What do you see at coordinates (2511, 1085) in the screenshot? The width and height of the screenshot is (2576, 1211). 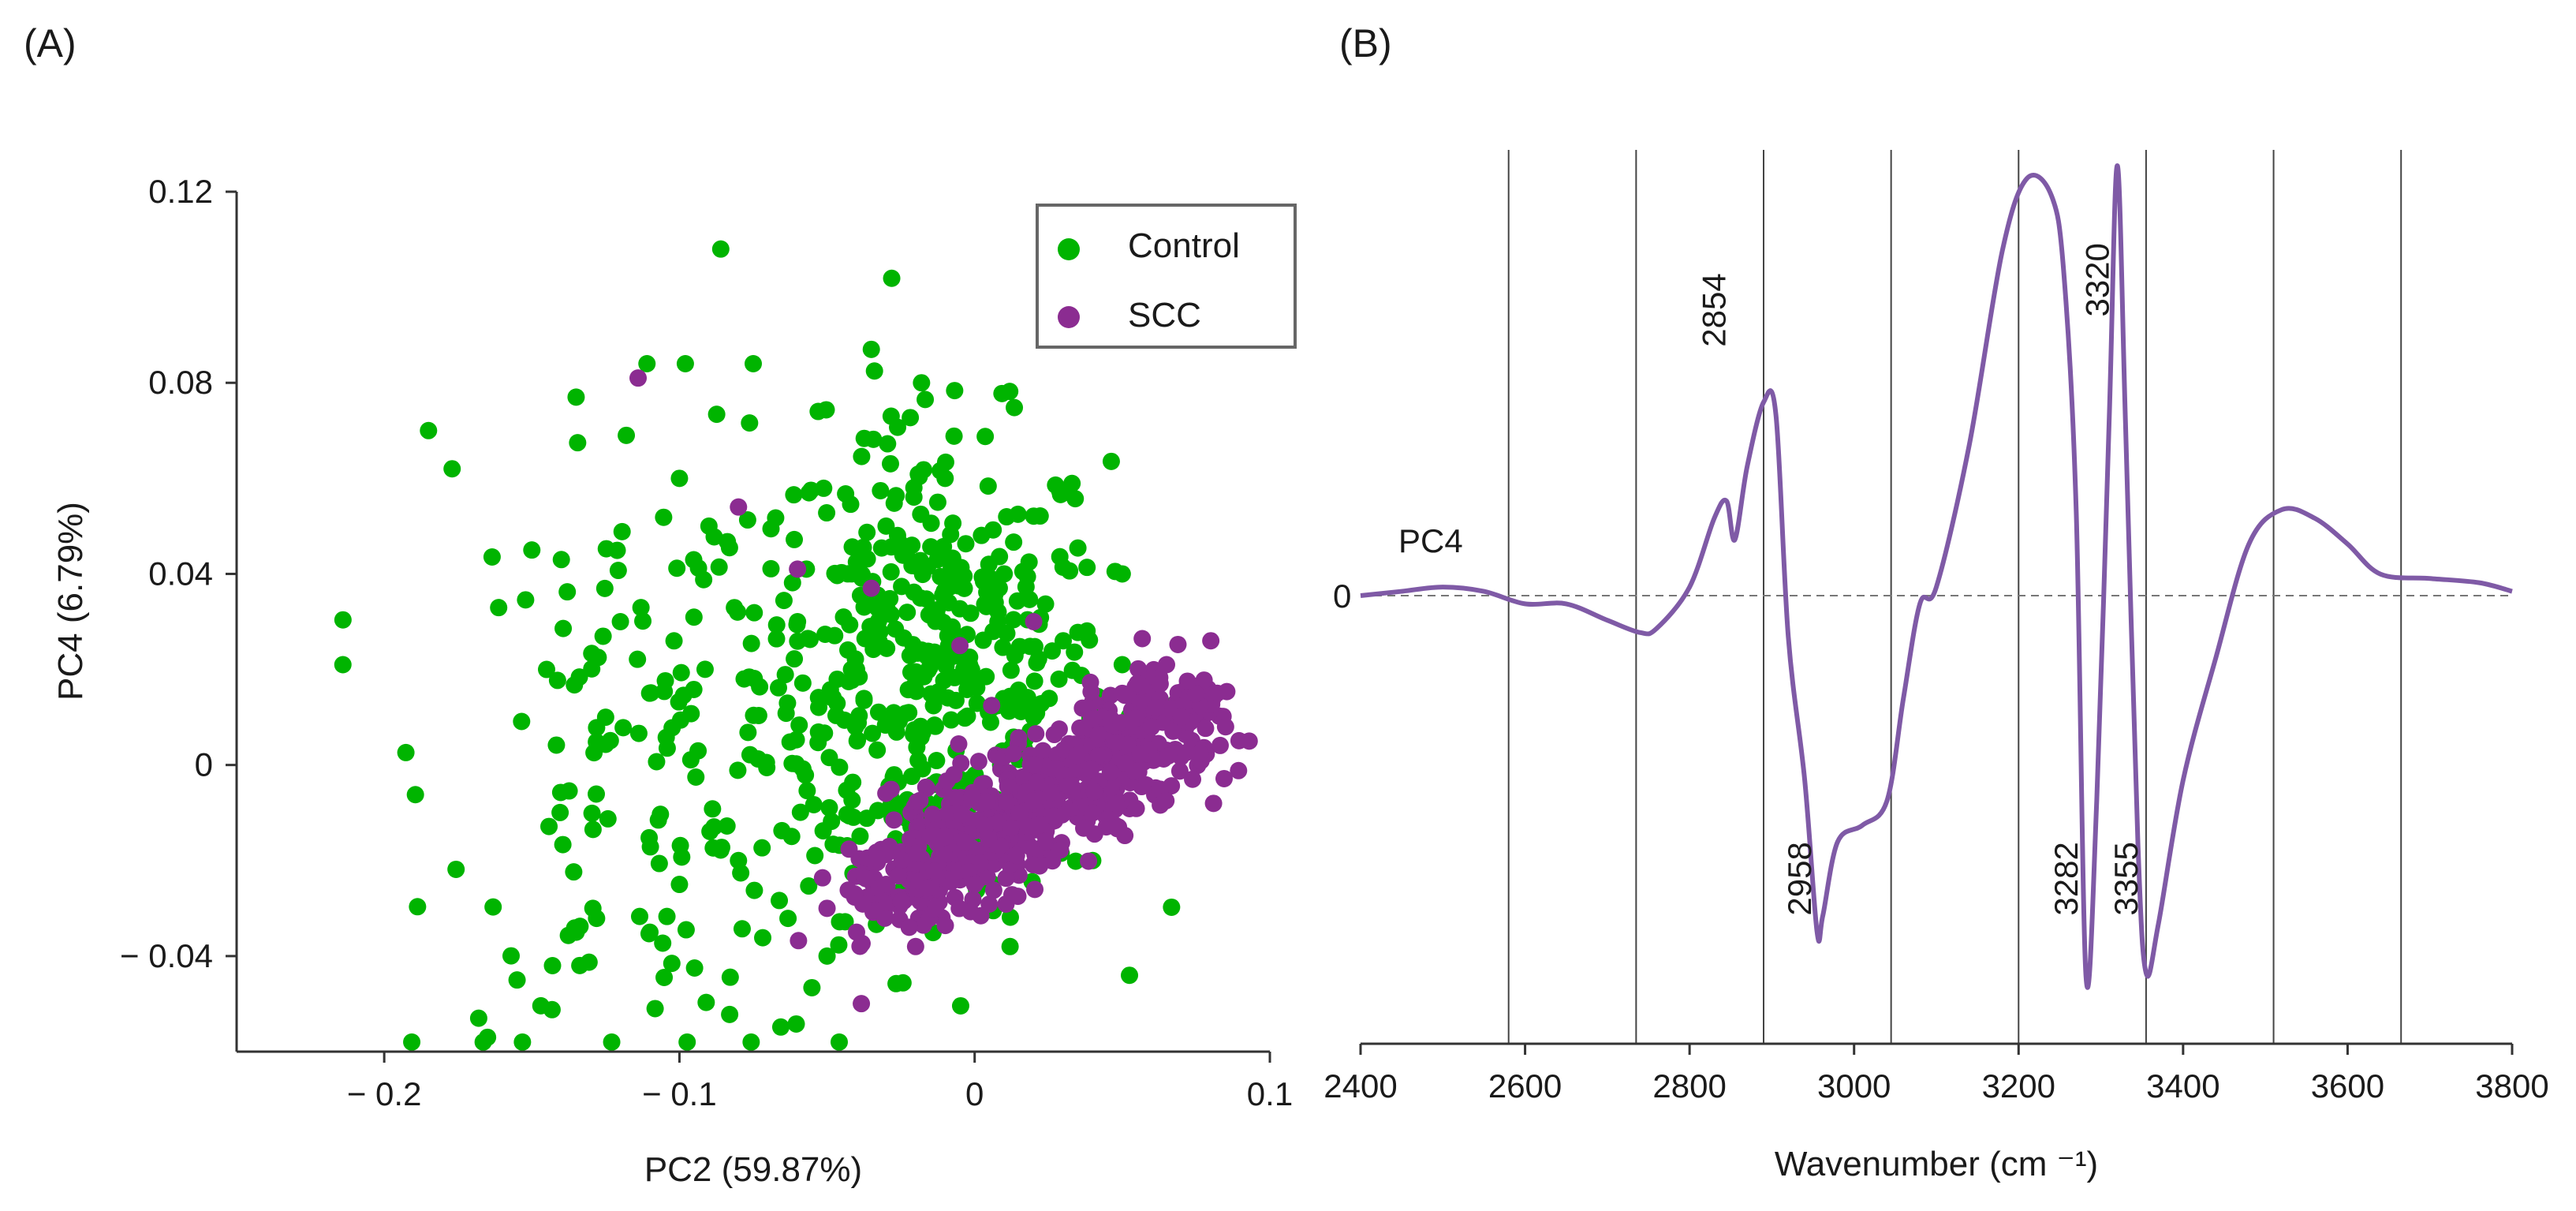 I see `b-x-tick-label: 3800` at bounding box center [2511, 1085].